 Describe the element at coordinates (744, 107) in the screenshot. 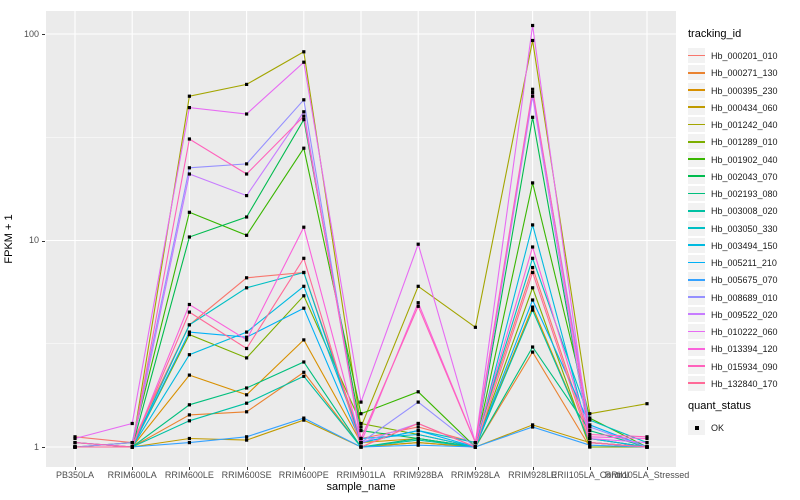

I see `legend-label: Hb_000434_060` at that location.